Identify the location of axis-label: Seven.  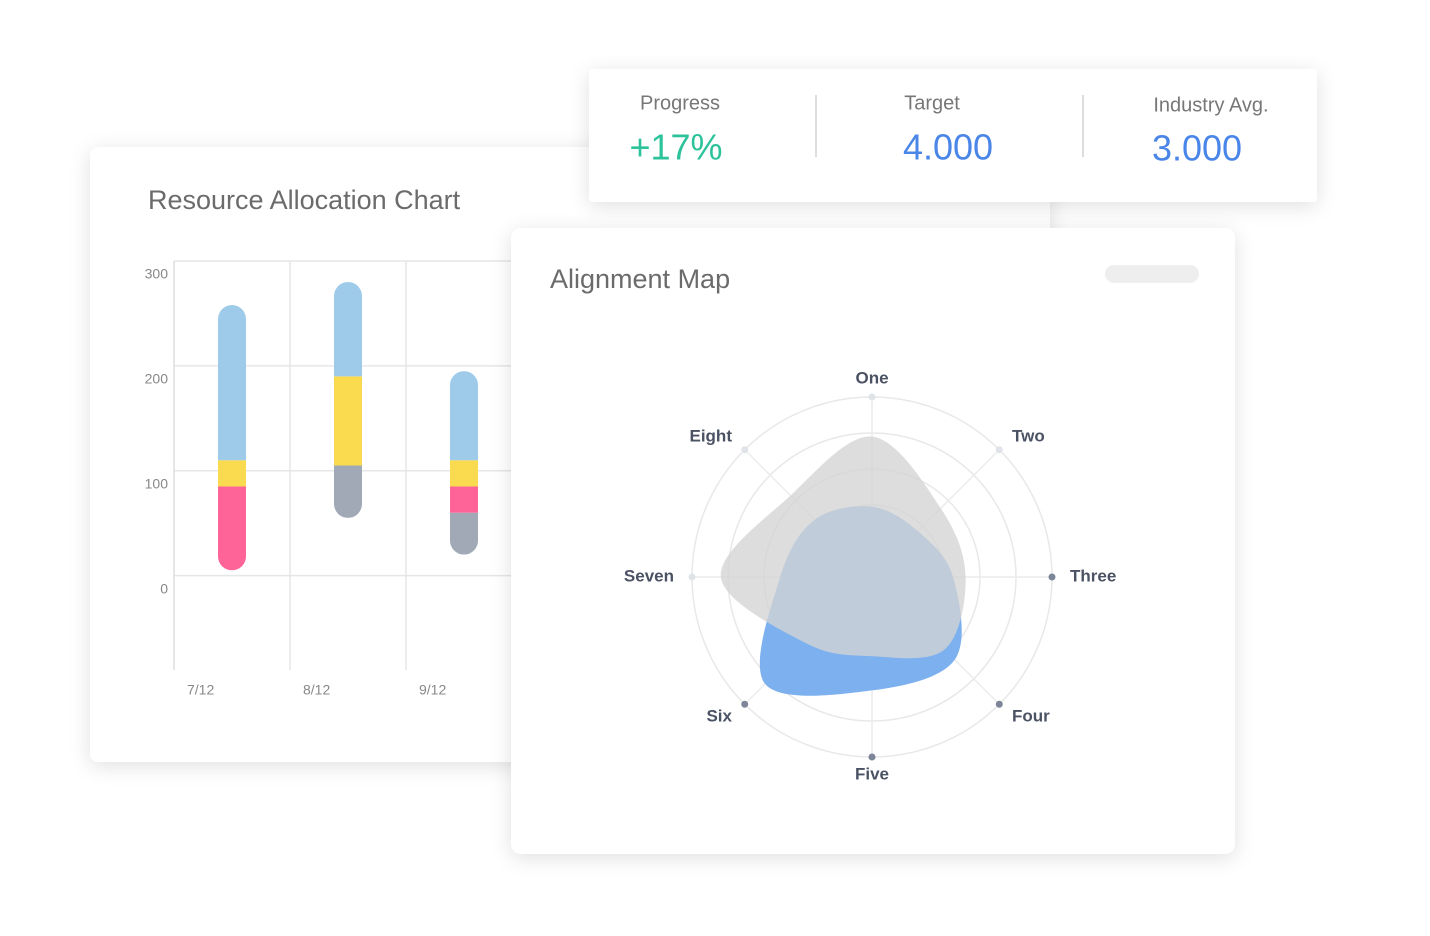
(649, 575).